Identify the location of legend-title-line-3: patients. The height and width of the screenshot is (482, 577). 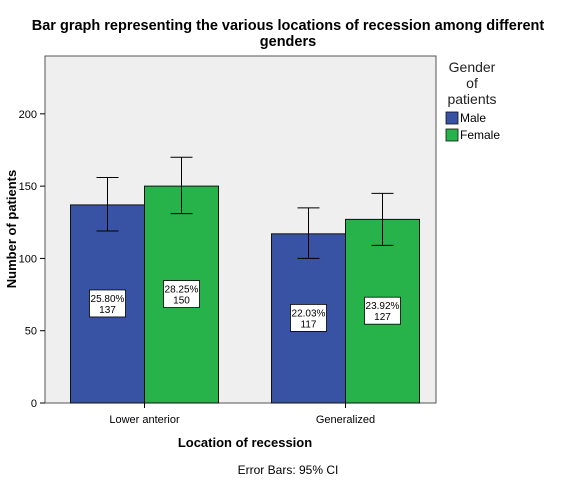
(471, 99).